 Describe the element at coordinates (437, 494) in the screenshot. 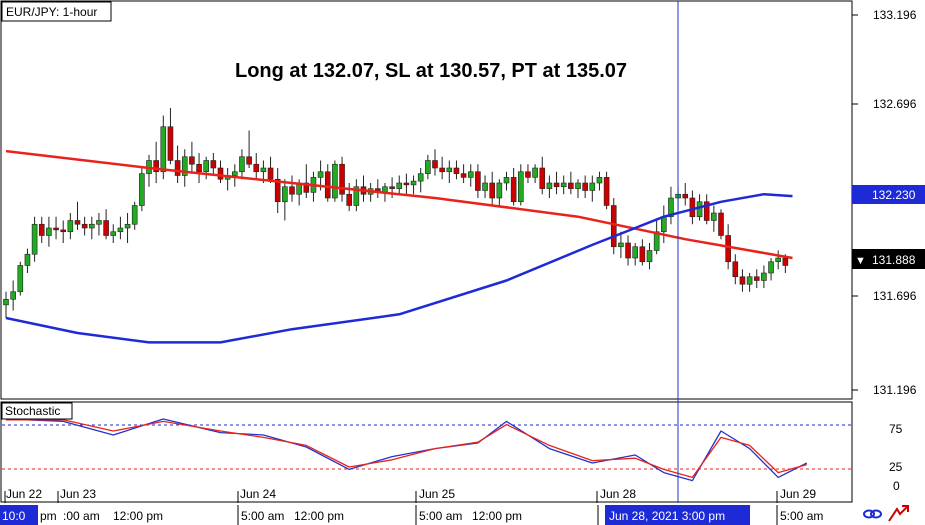

I see `date-label: Jun 25` at that location.